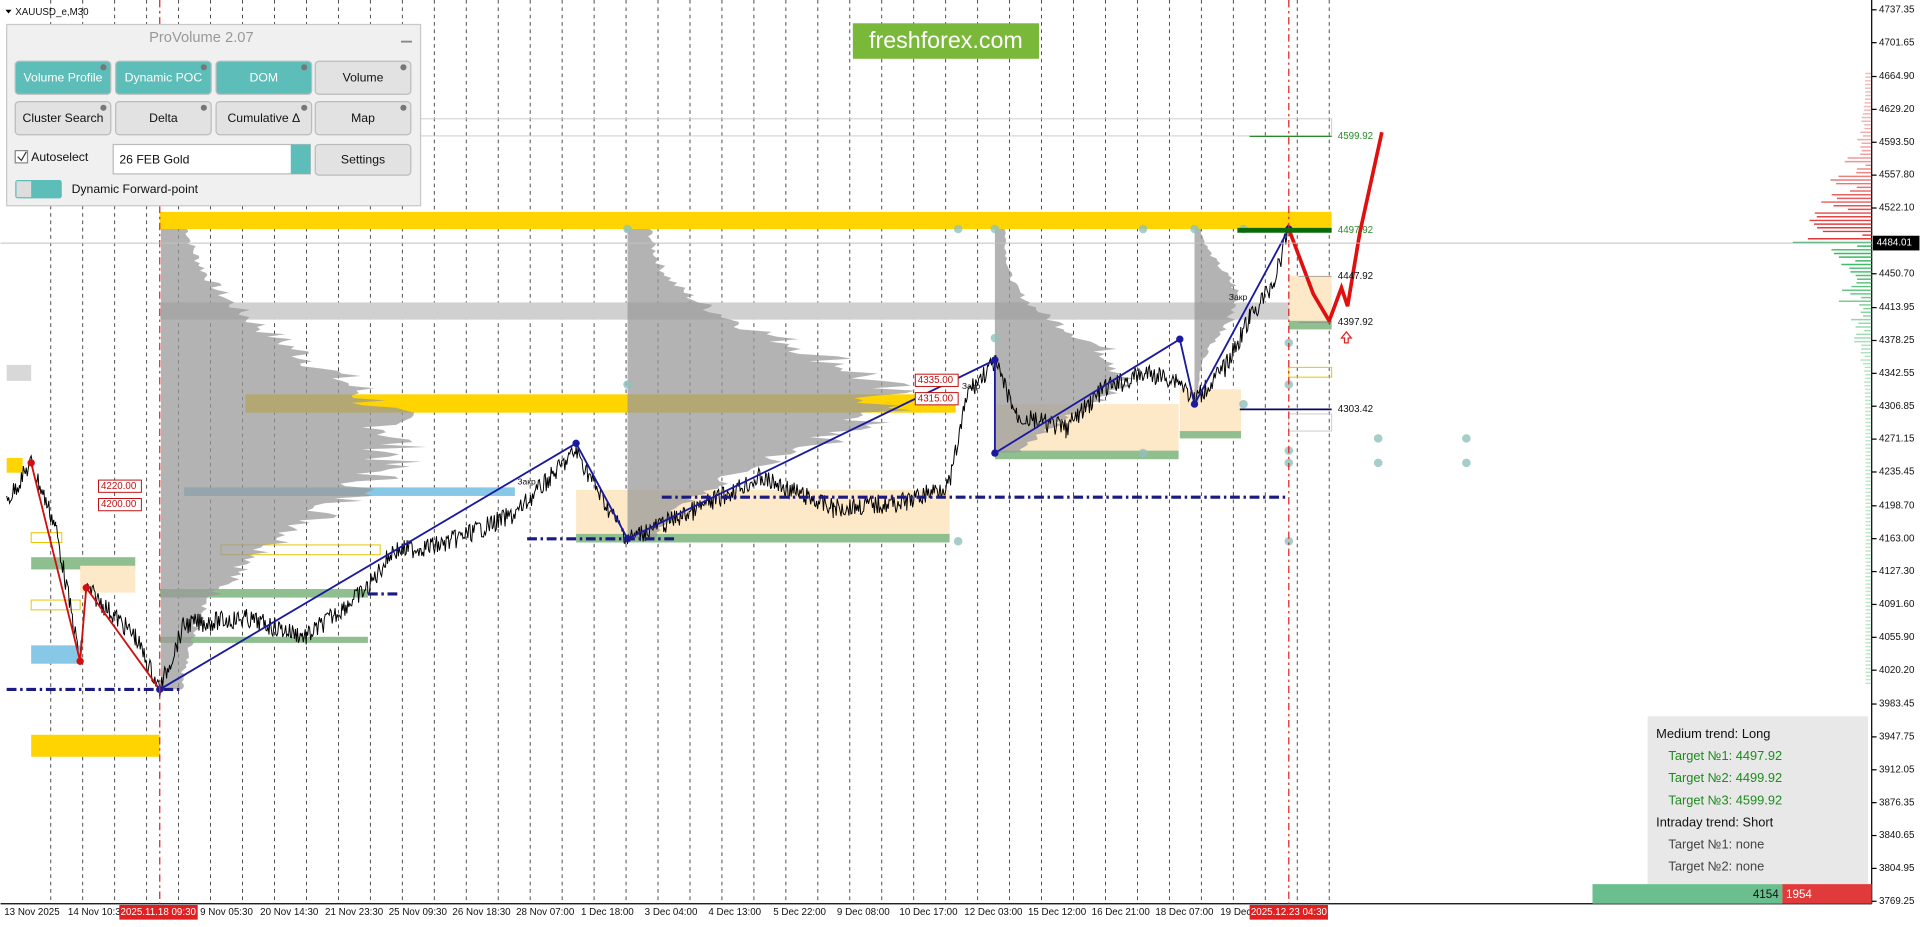 Image resolution: width=1920 pixels, height=927 pixels. I want to click on trend-line: Target №2: 4499.92, so click(1725, 777).